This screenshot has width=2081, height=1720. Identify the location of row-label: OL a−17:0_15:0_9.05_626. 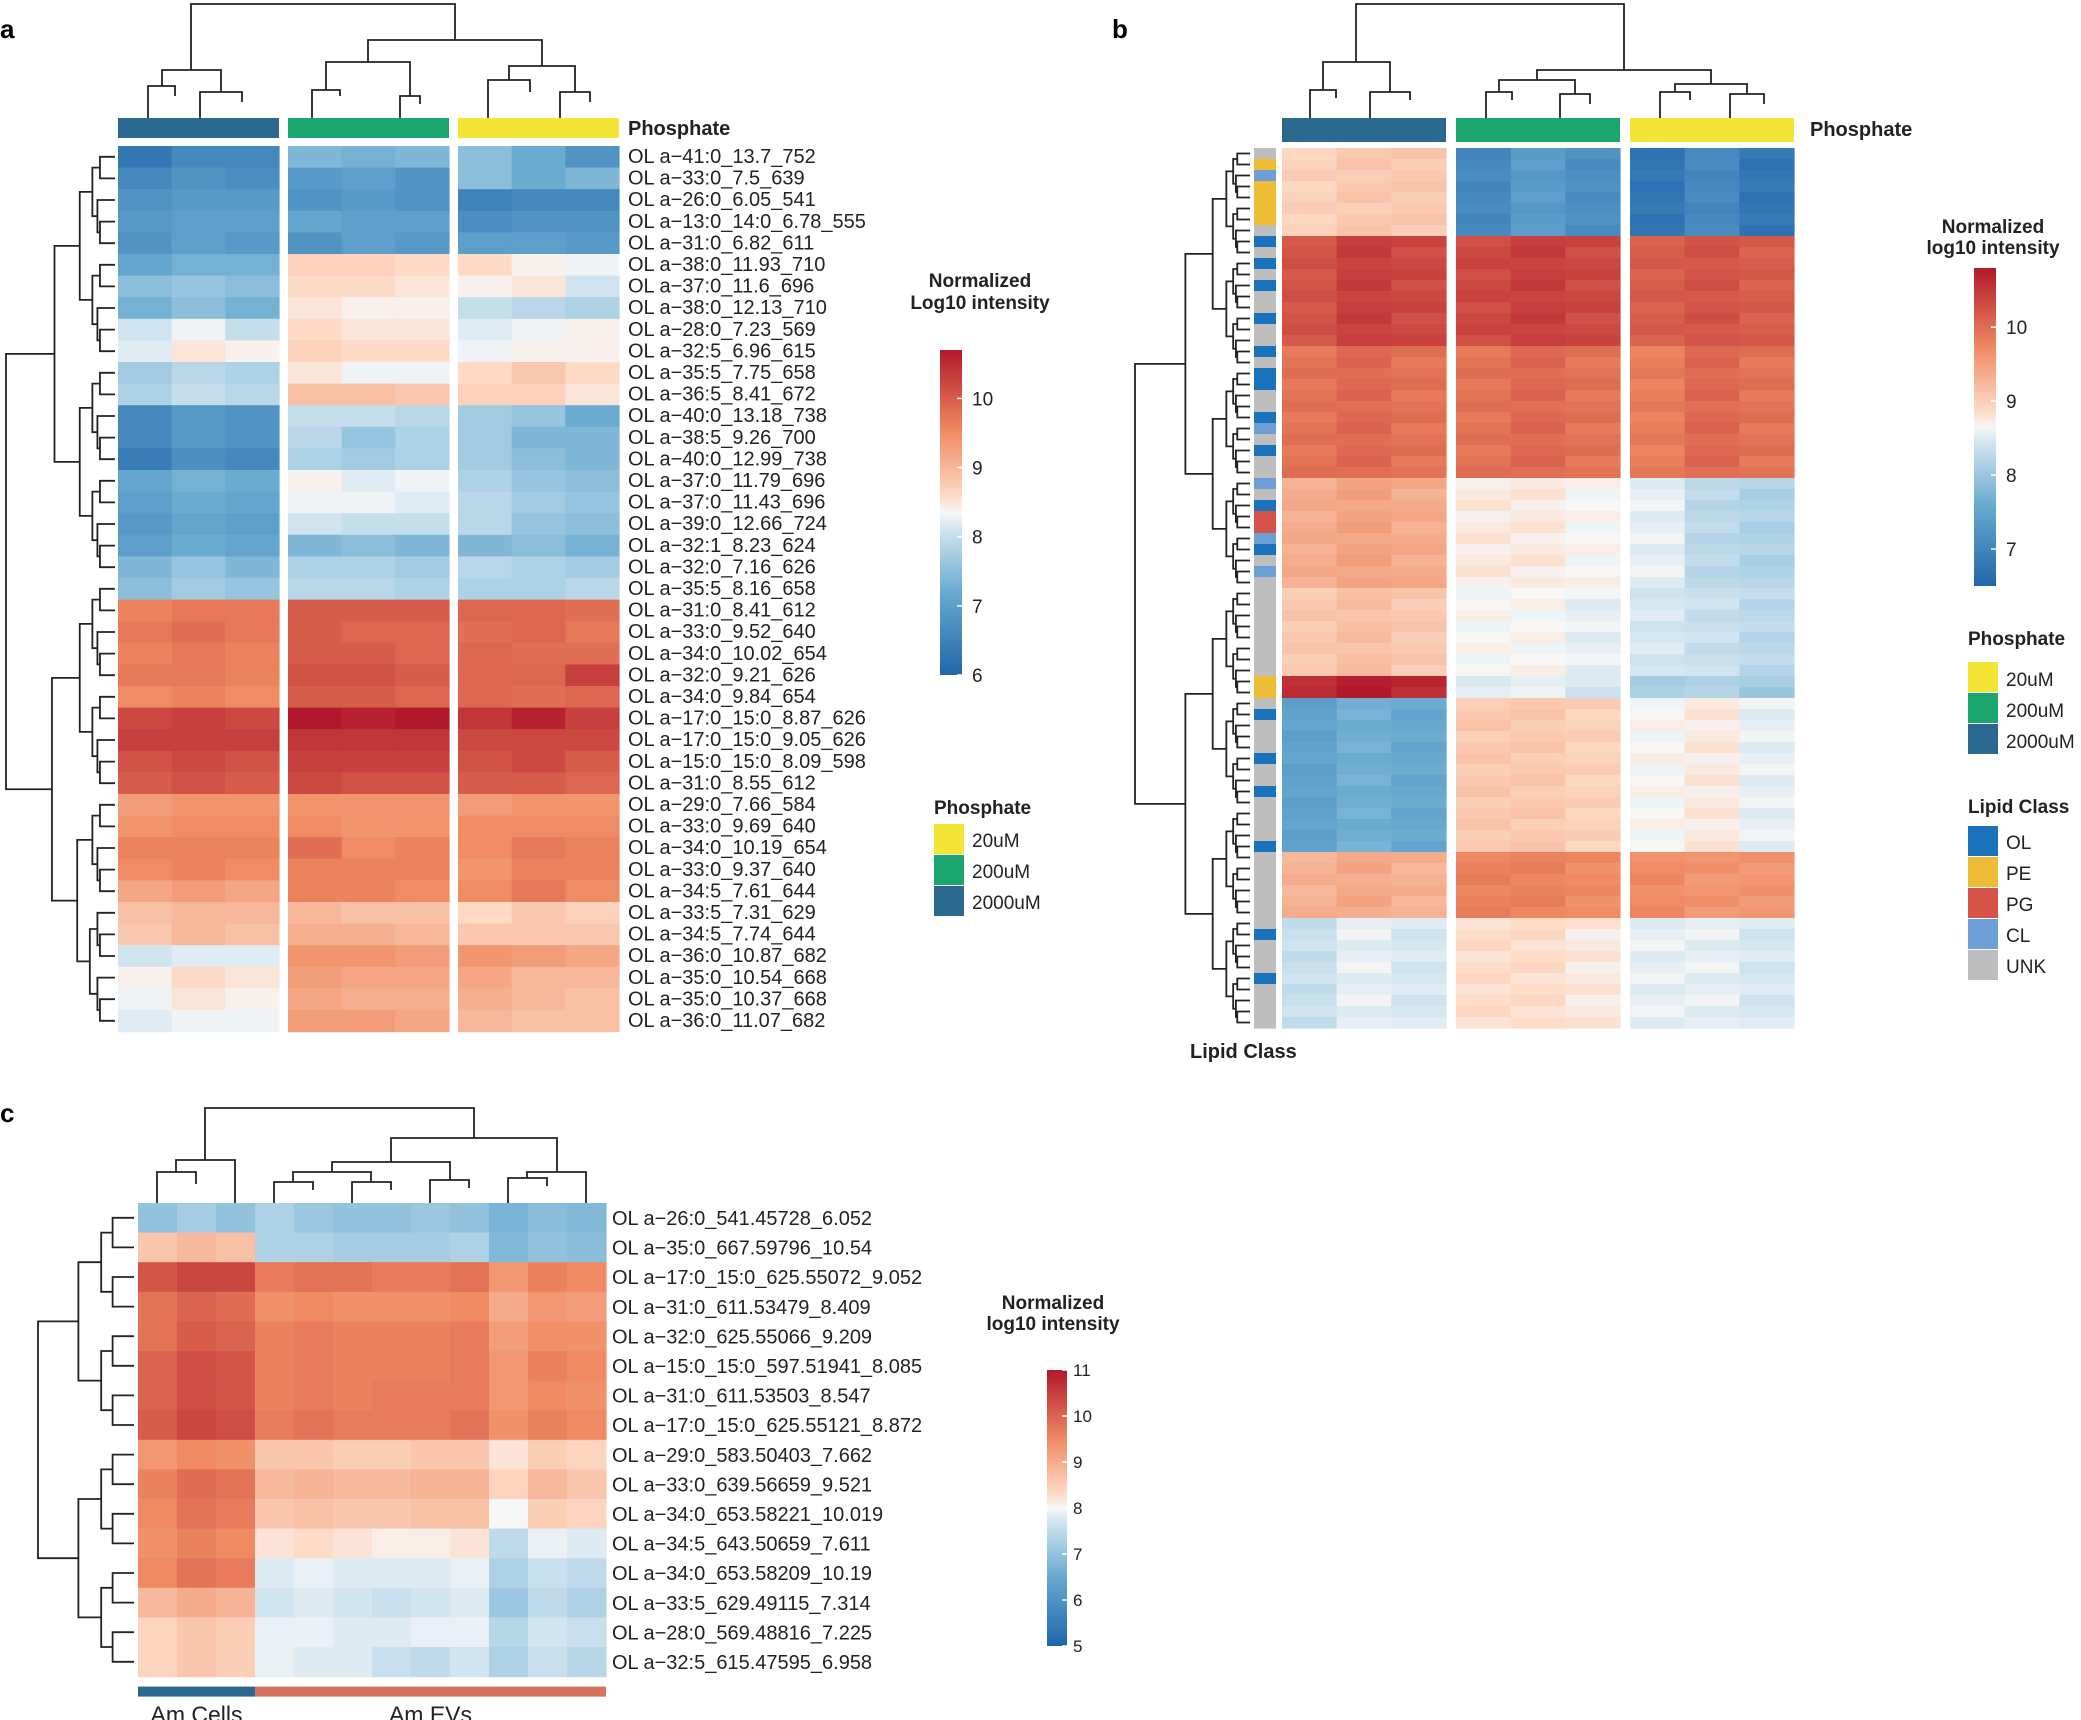
(747, 740).